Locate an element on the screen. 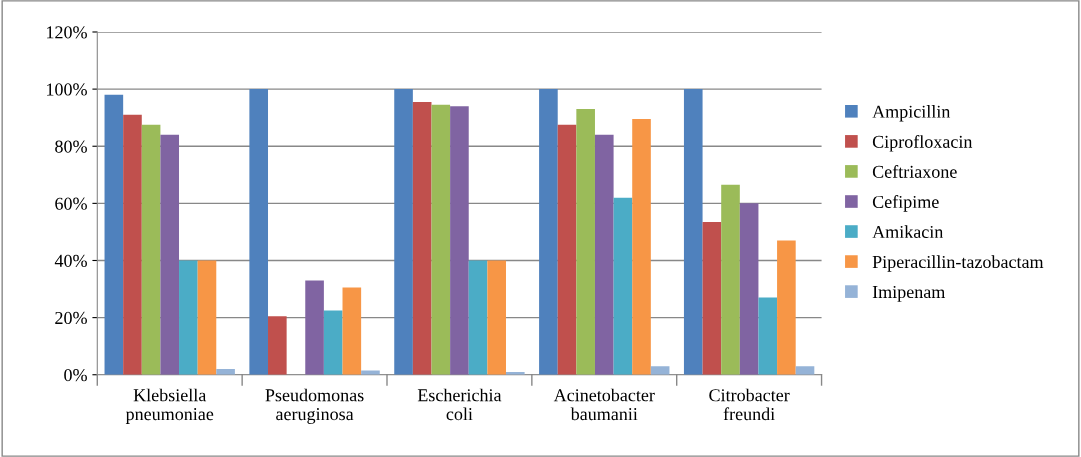  x-tick-label: Citrobacter freundi is located at coordinates (749, 404).